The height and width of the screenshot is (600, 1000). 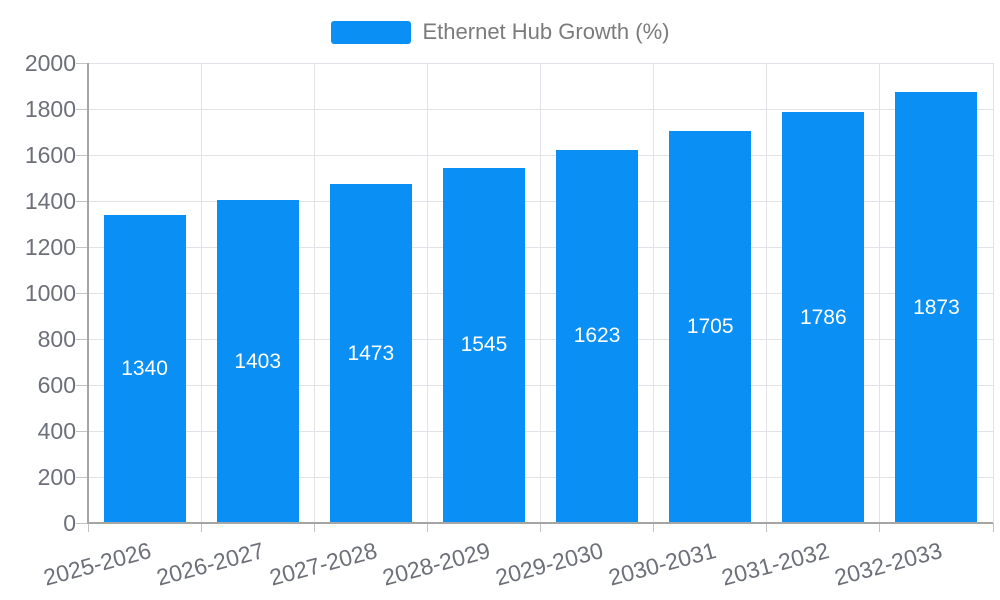 I want to click on legend-label: Ethernet Hub Growth (%), so click(x=546, y=31).